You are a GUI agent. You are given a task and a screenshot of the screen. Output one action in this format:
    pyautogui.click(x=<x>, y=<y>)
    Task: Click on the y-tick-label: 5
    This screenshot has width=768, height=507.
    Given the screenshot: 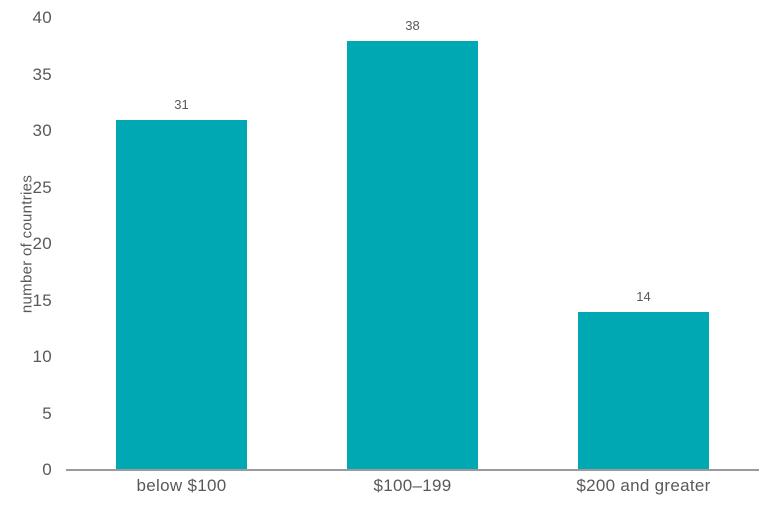 What is the action you would take?
    pyautogui.click(x=47, y=413)
    